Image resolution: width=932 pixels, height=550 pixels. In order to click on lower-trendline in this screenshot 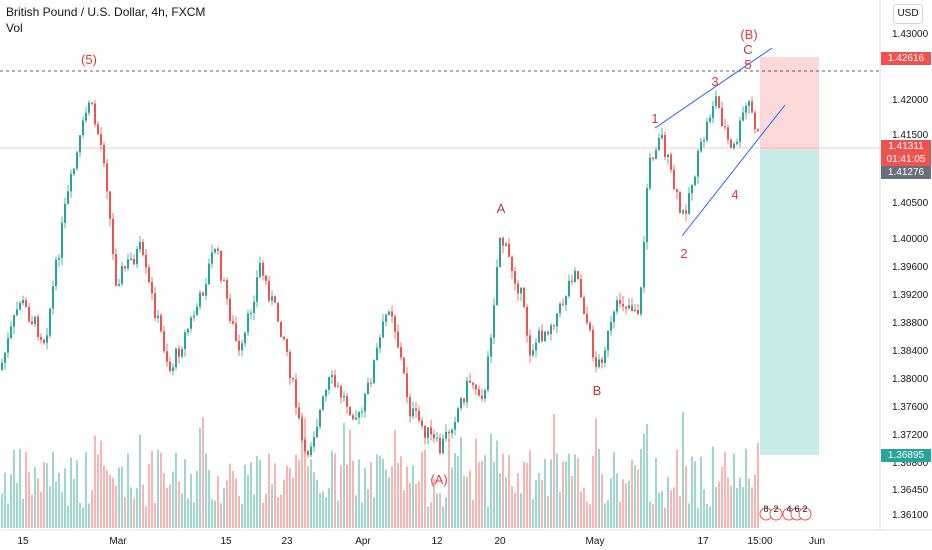, I will do `click(733, 170)`.